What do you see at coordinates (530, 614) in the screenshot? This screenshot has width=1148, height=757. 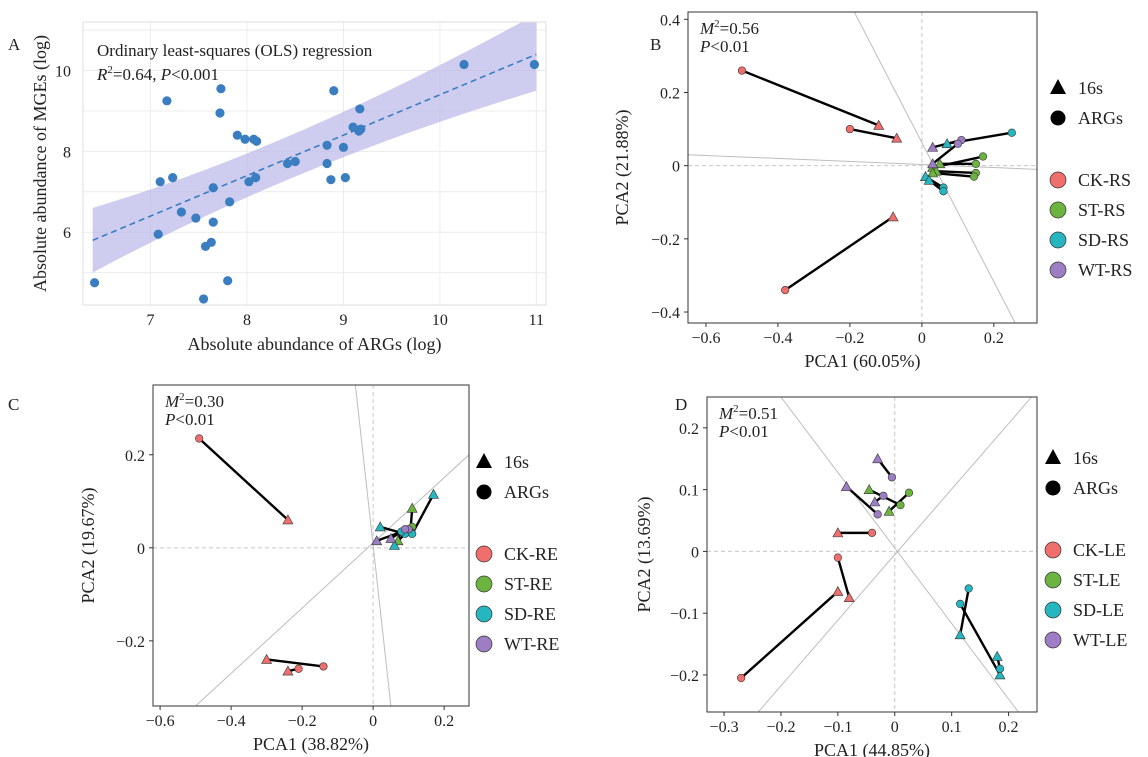 I see `legend-group-label: SD-RE` at bounding box center [530, 614].